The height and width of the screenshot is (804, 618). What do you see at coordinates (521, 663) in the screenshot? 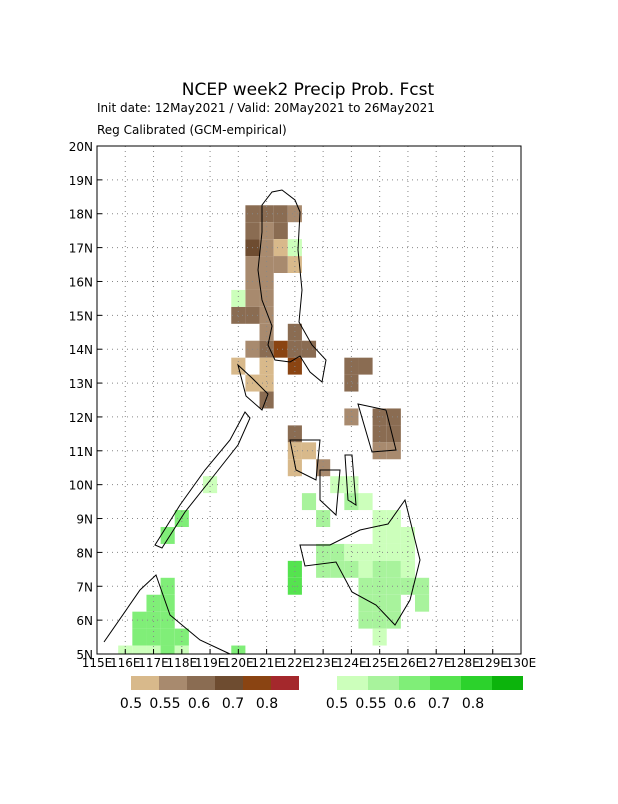
I see `x-tick-label: 130E` at bounding box center [521, 663].